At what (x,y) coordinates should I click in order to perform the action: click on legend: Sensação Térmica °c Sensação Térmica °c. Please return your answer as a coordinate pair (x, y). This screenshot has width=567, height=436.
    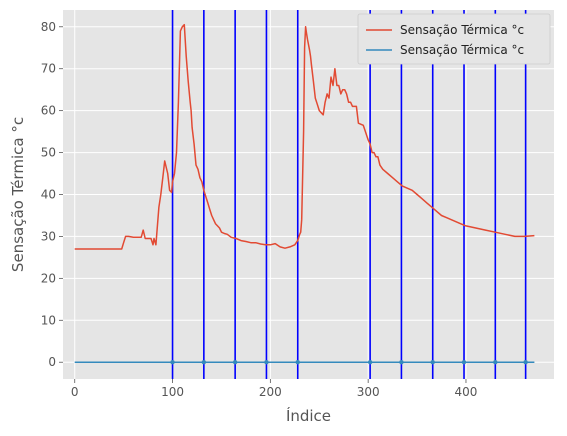
    Looking at the image, I should click on (454, 39).